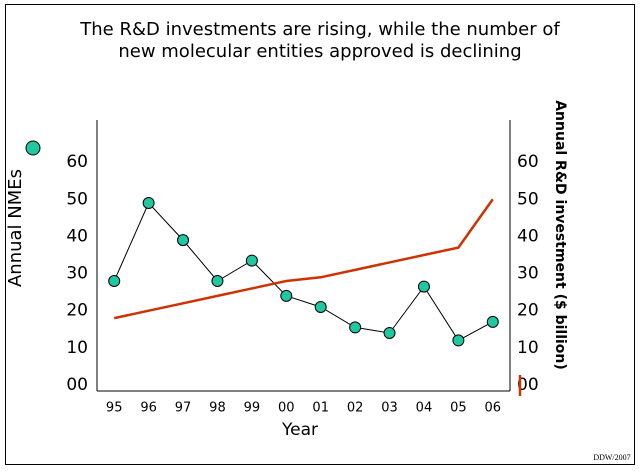 The height and width of the screenshot is (472, 640). I want to click on x-tick-label: 03, so click(389, 408).